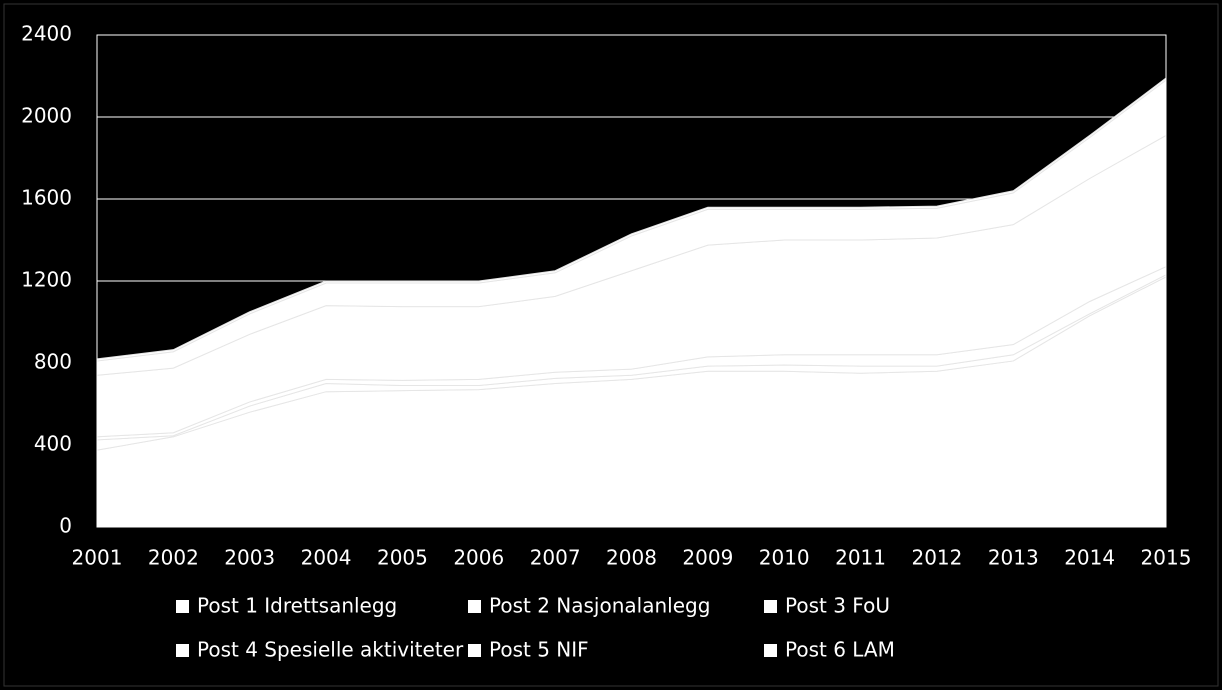 This screenshot has width=1222, height=690. What do you see at coordinates (837, 606) in the screenshot?
I see `legend-label: Post 3 FoU` at bounding box center [837, 606].